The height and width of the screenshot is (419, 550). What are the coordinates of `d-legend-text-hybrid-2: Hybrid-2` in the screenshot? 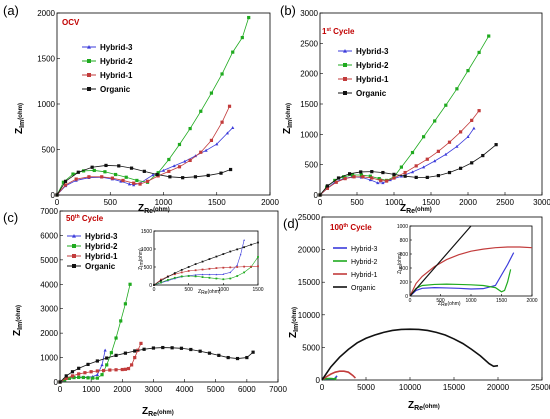 It's located at (364, 262).